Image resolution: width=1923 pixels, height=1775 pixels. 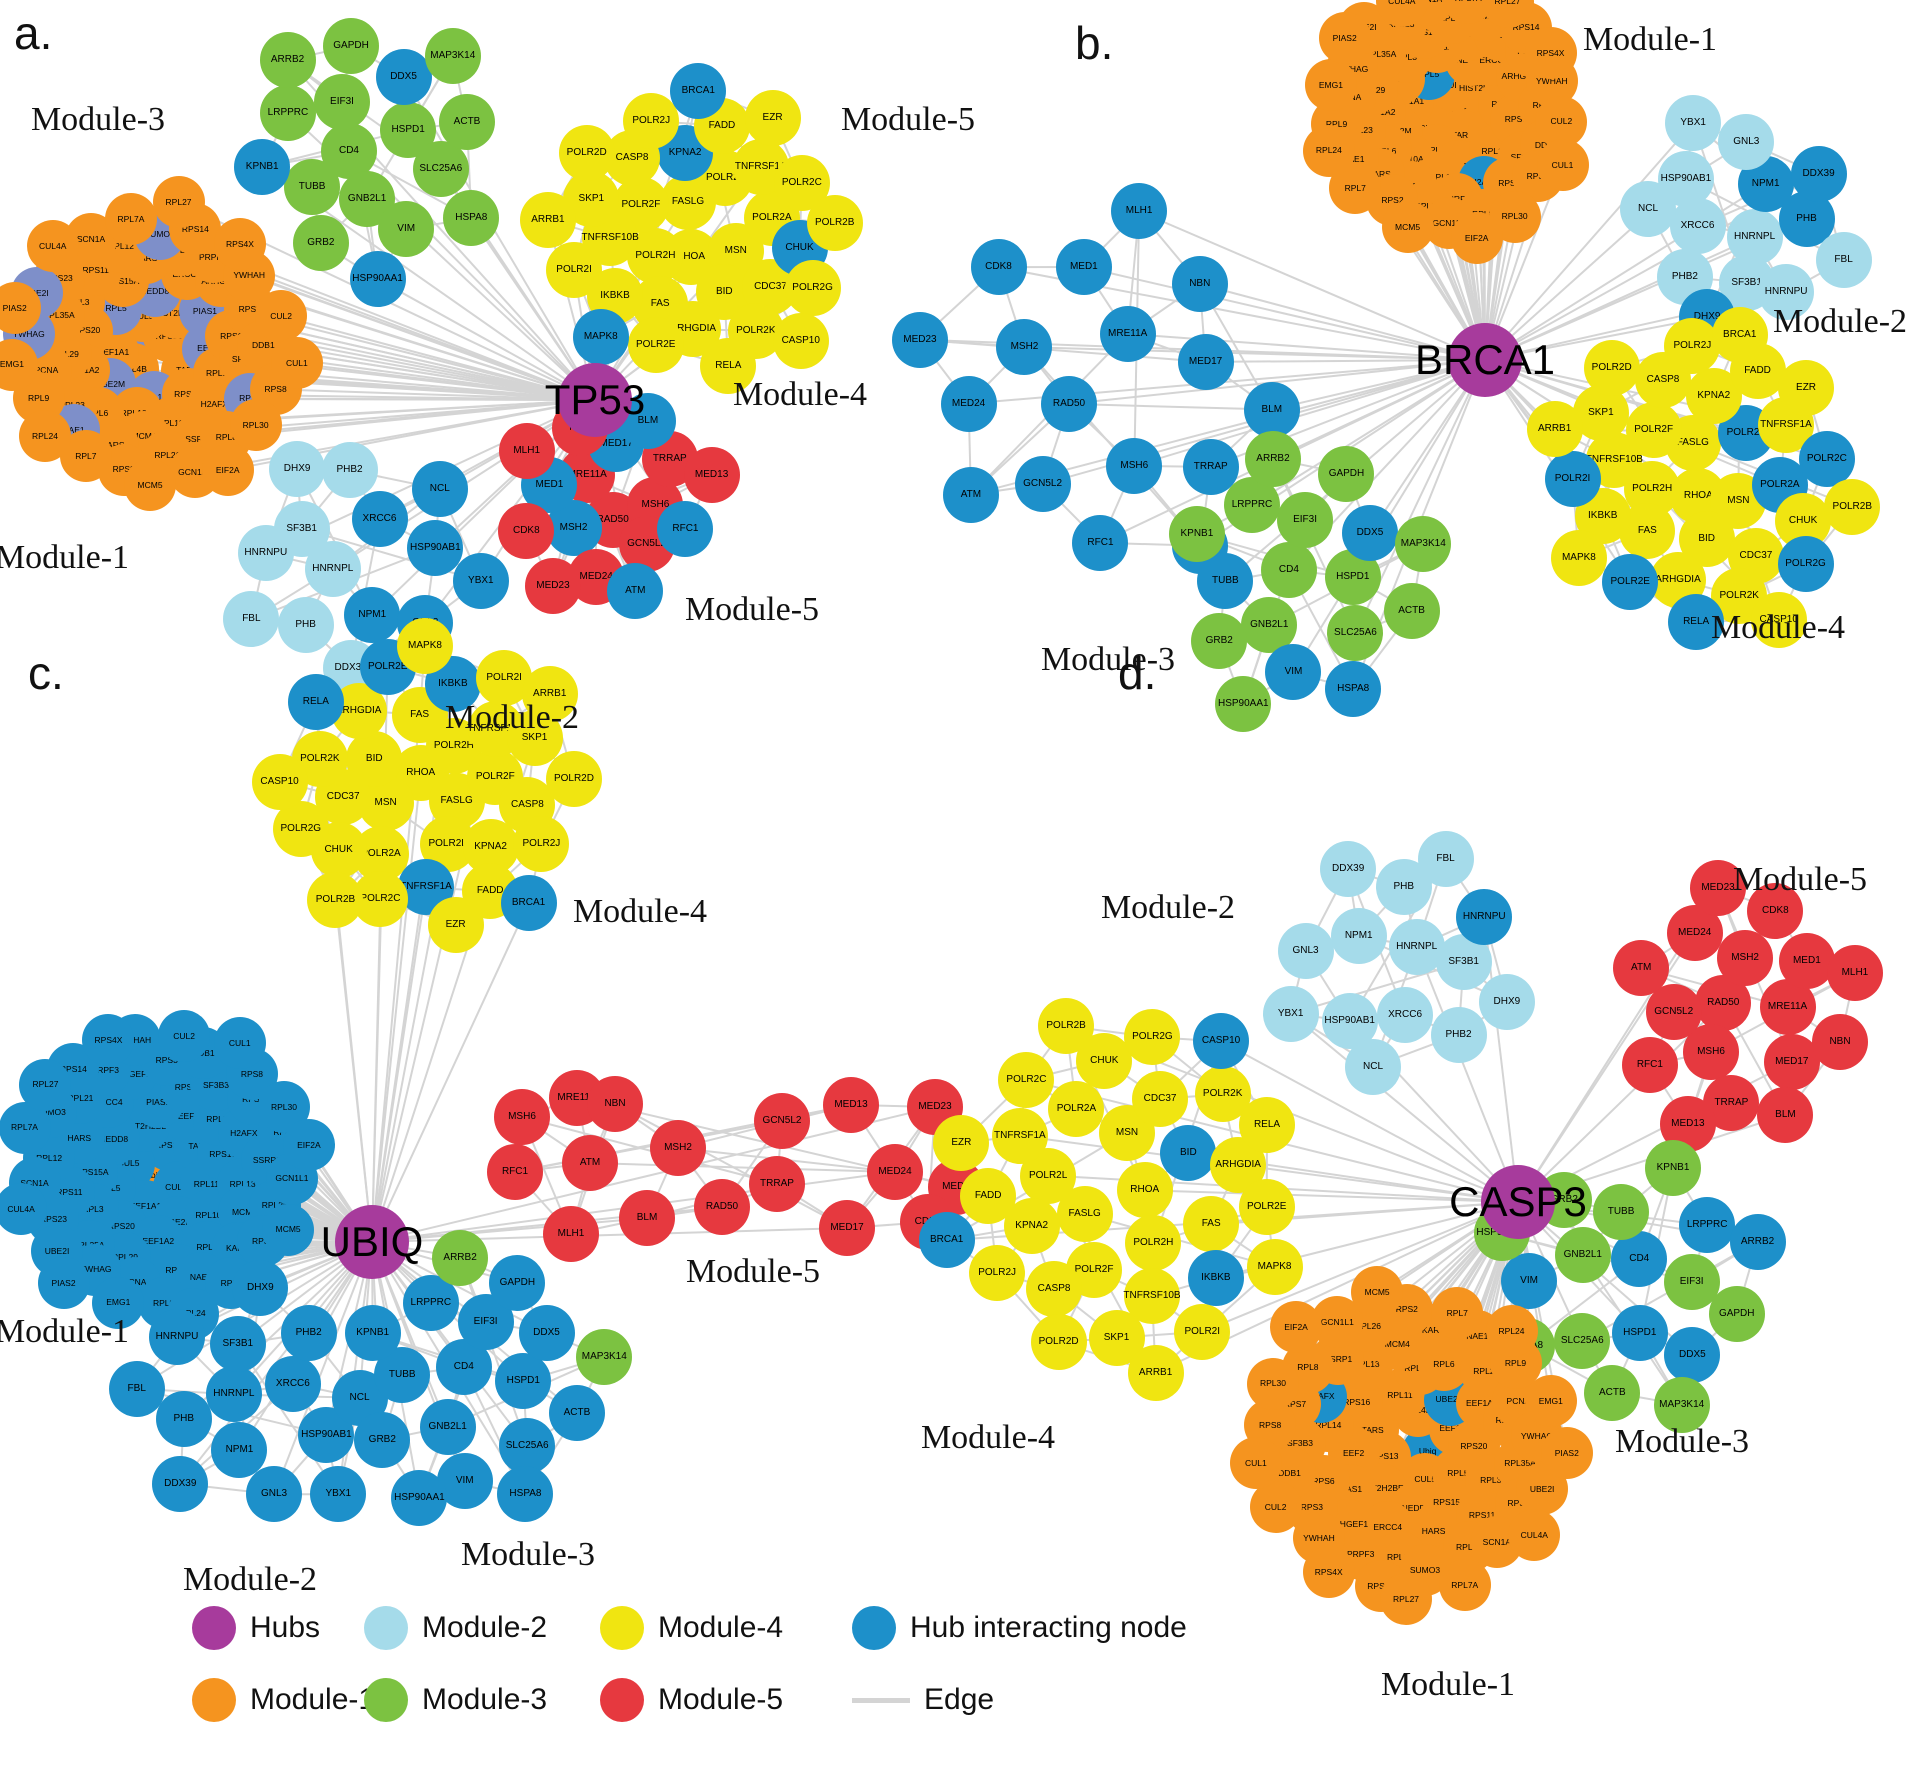 I want to click on gene-node-rpl30: RPL30, so click(x=255, y=425).